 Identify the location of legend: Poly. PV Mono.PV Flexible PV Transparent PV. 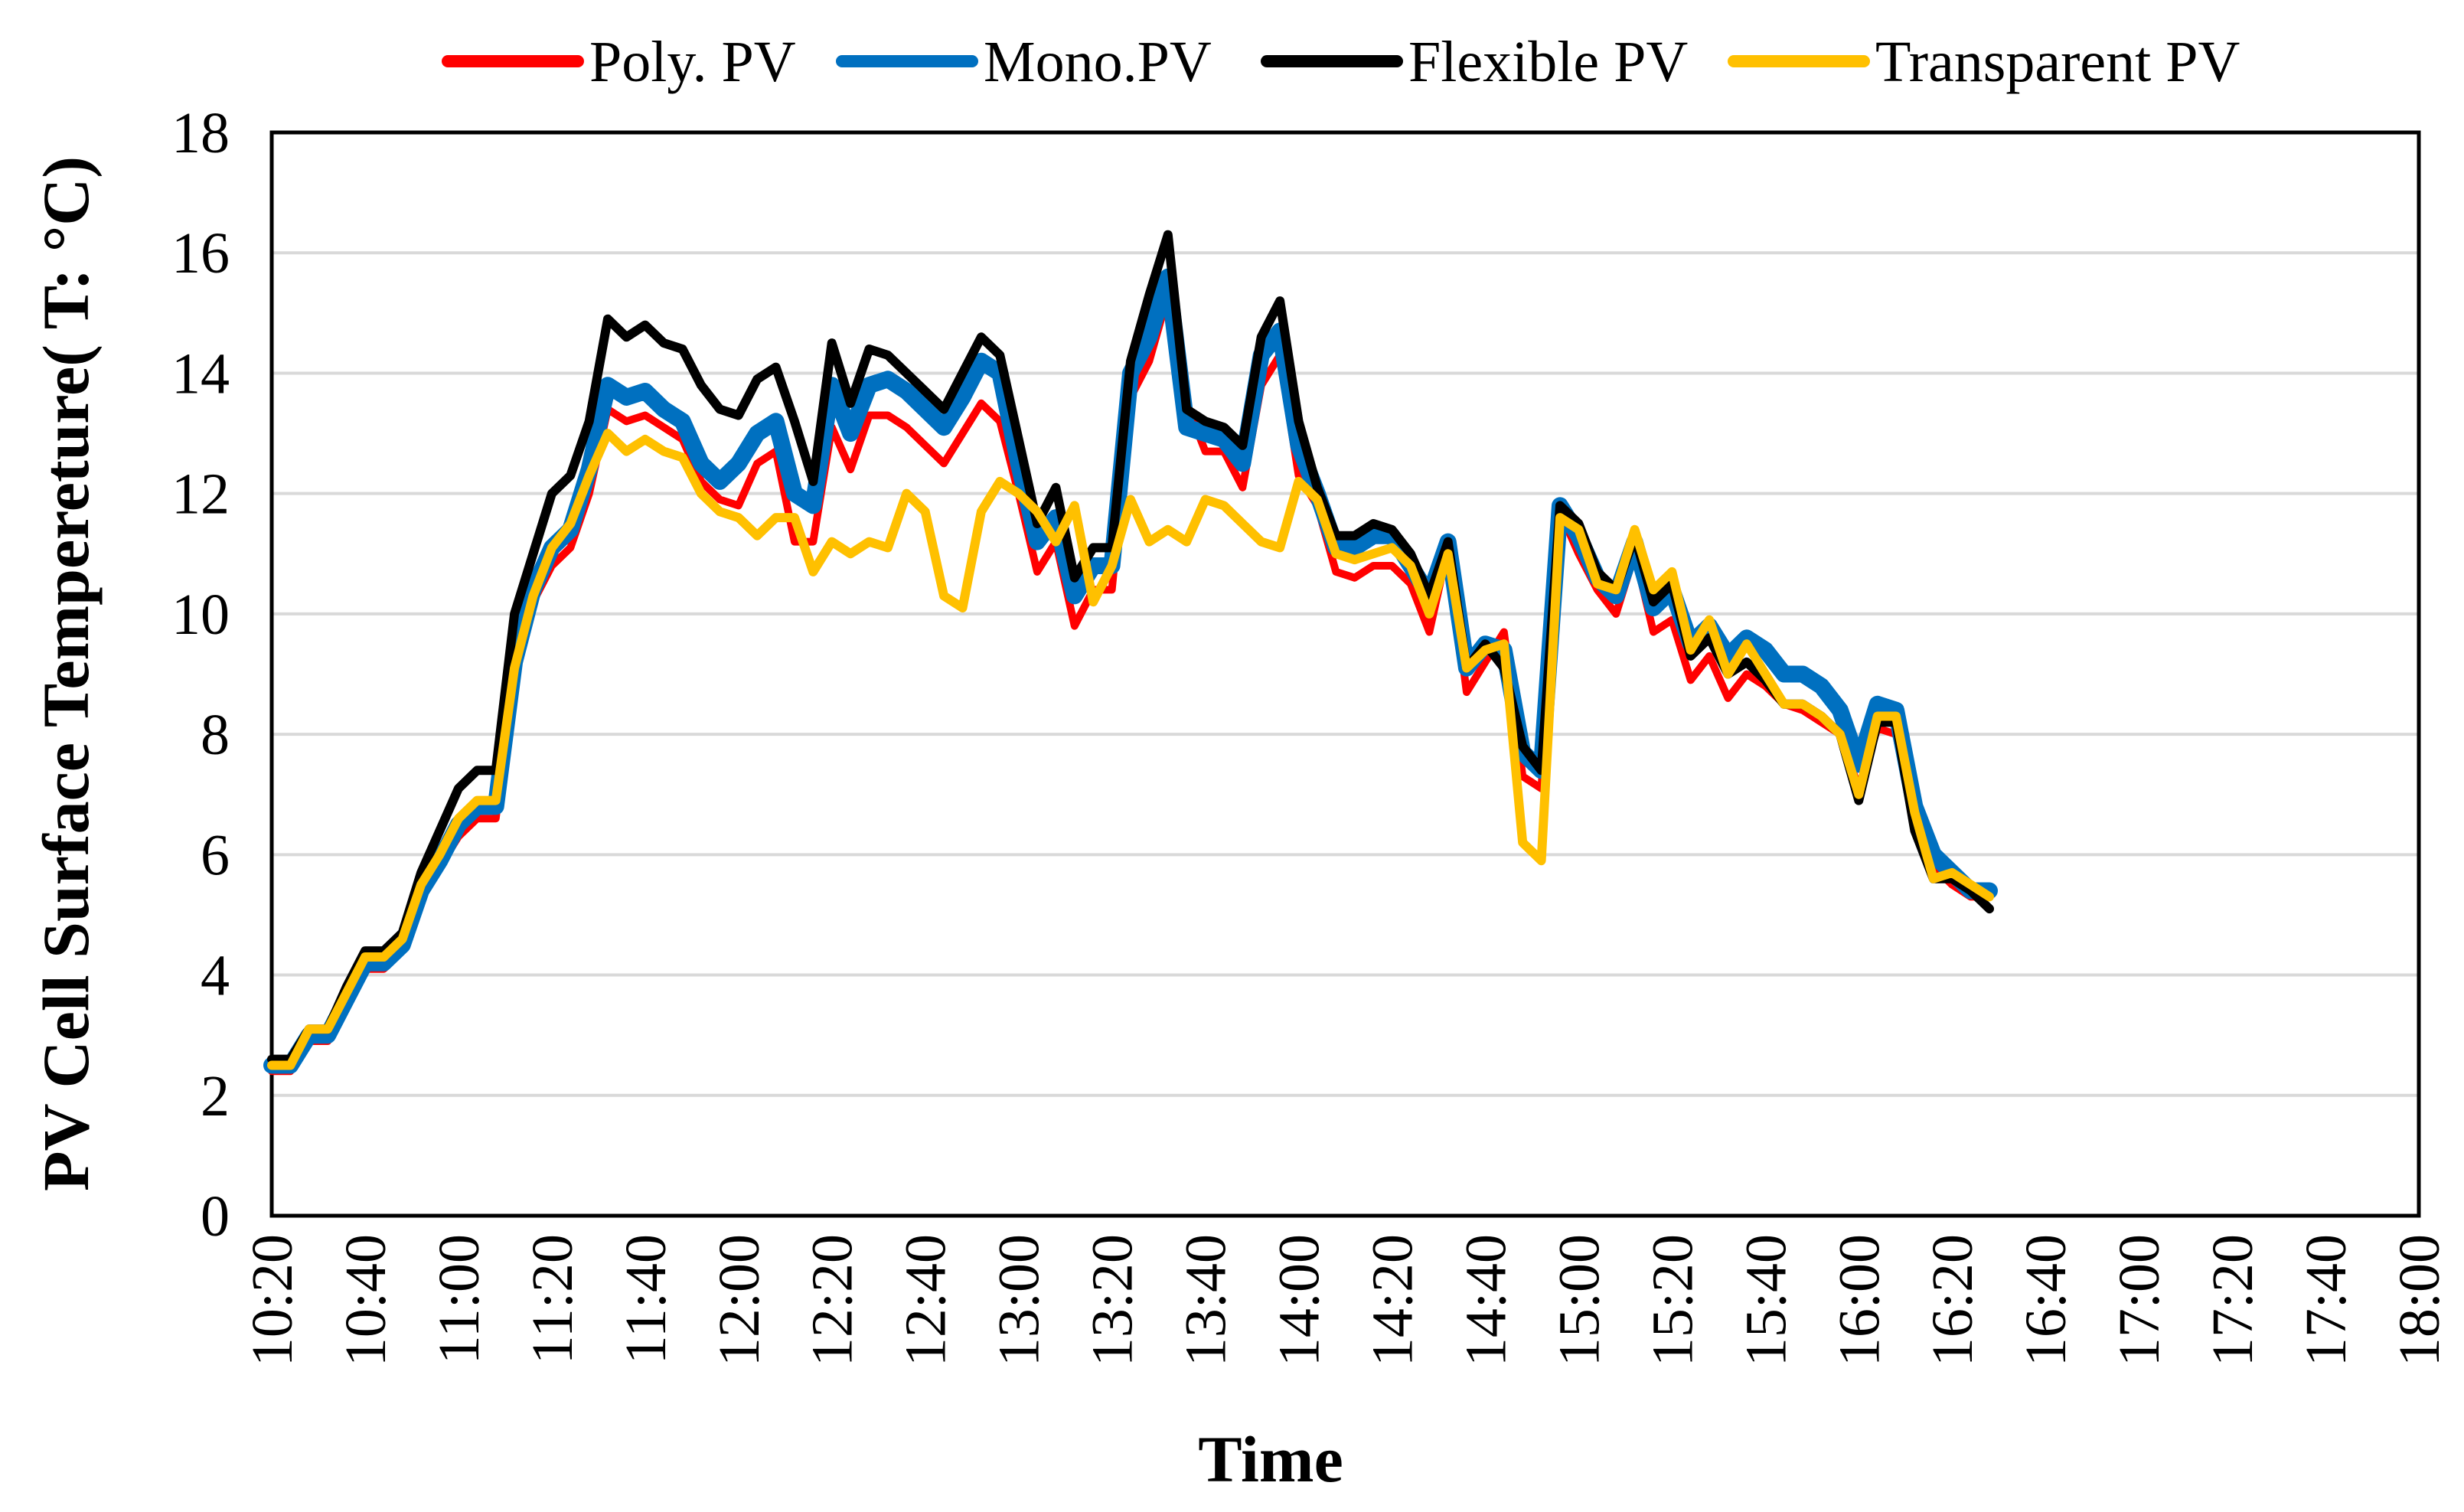
(1341, 62).